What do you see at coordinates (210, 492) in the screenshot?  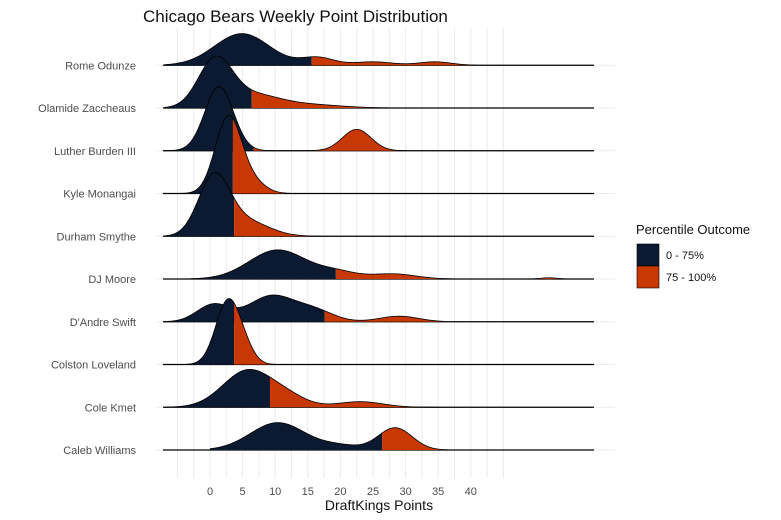 I see `x-tick-label: 0` at bounding box center [210, 492].